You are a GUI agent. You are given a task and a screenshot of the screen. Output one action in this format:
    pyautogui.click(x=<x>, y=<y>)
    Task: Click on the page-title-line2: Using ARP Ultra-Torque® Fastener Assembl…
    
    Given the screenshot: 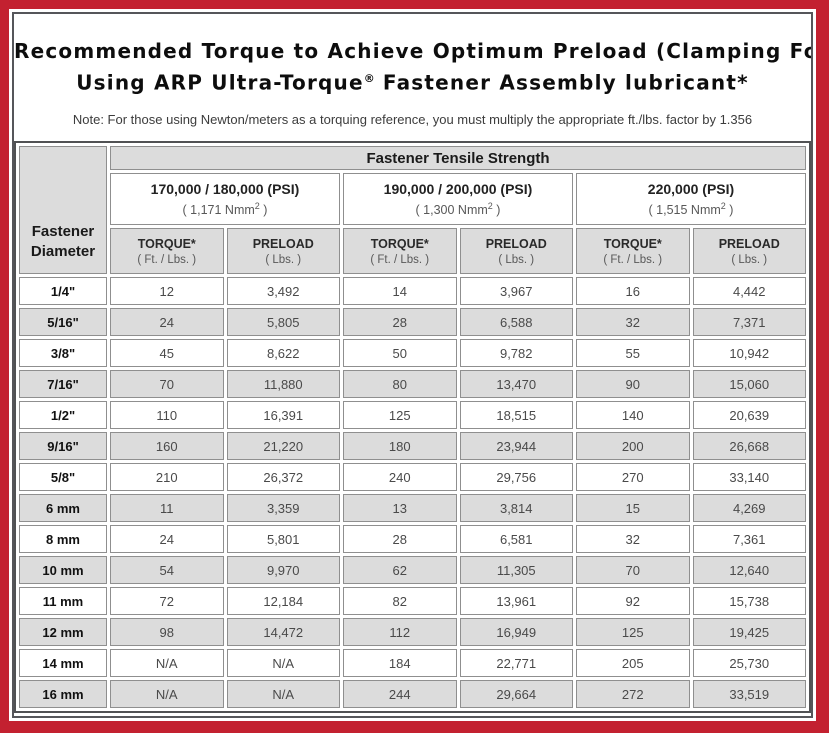 What is the action you would take?
    pyautogui.click(x=412, y=81)
    